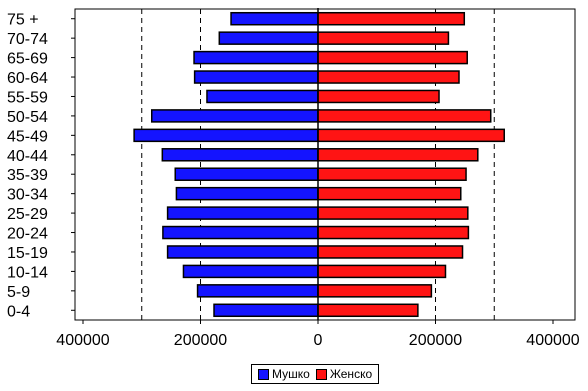  What do you see at coordinates (27, 136) in the screenshot?
I see `y-tick-label: 45-49` at bounding box center [27, 136].